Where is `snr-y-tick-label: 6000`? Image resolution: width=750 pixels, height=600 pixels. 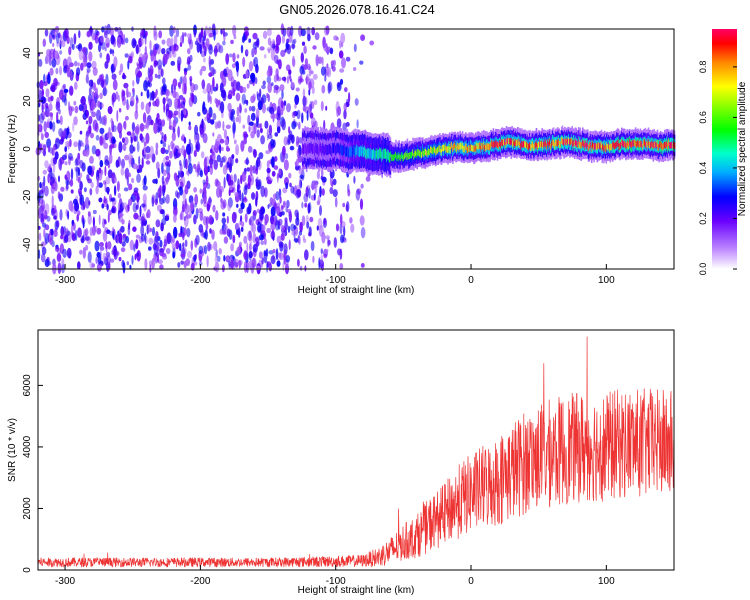 snr-y-tick-label: 6000 is located at coordinates (27, 385).